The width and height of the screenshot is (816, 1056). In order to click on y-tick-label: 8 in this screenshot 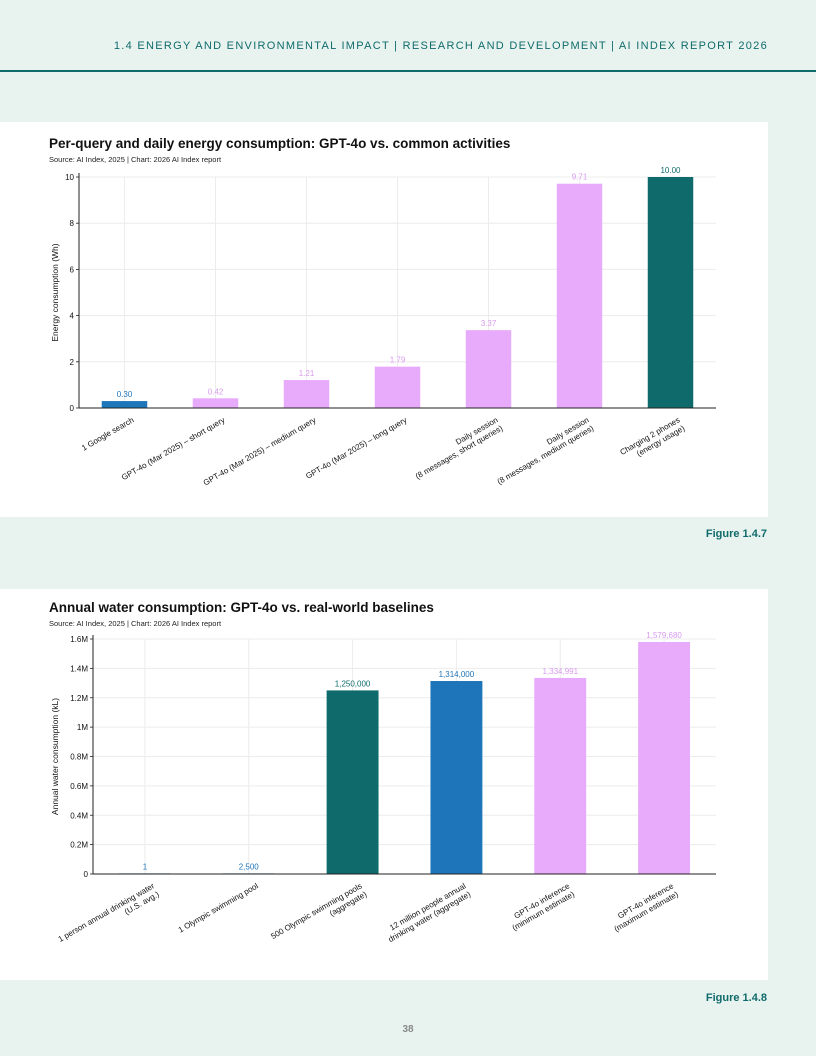, I will do `click(72, 223)`.